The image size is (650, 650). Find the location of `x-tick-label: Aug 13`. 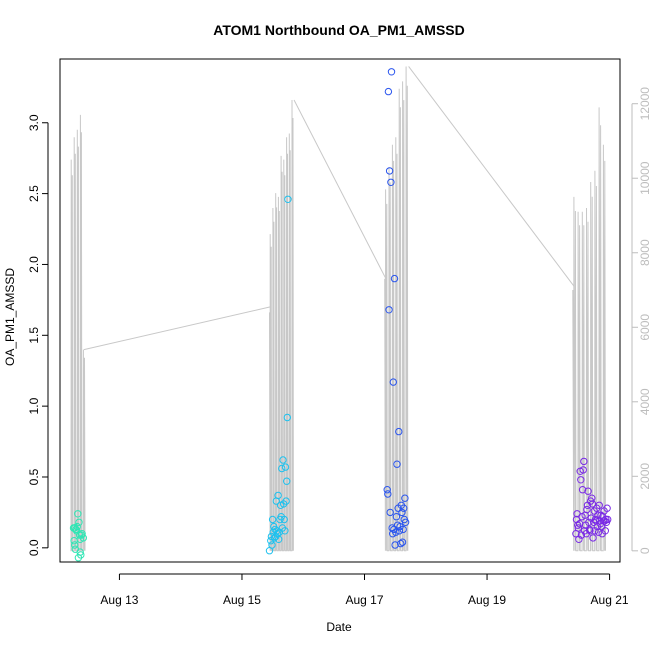

x-tick-label: Aug 13 is located at coordinates (119, 600).